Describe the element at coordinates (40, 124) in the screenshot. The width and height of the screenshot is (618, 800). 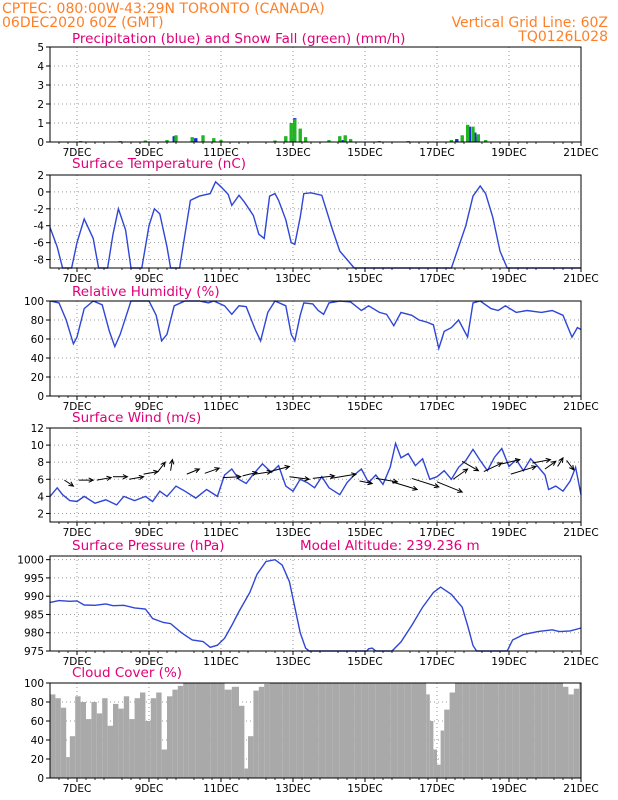
I see `y-tick-label: 1` at that location.